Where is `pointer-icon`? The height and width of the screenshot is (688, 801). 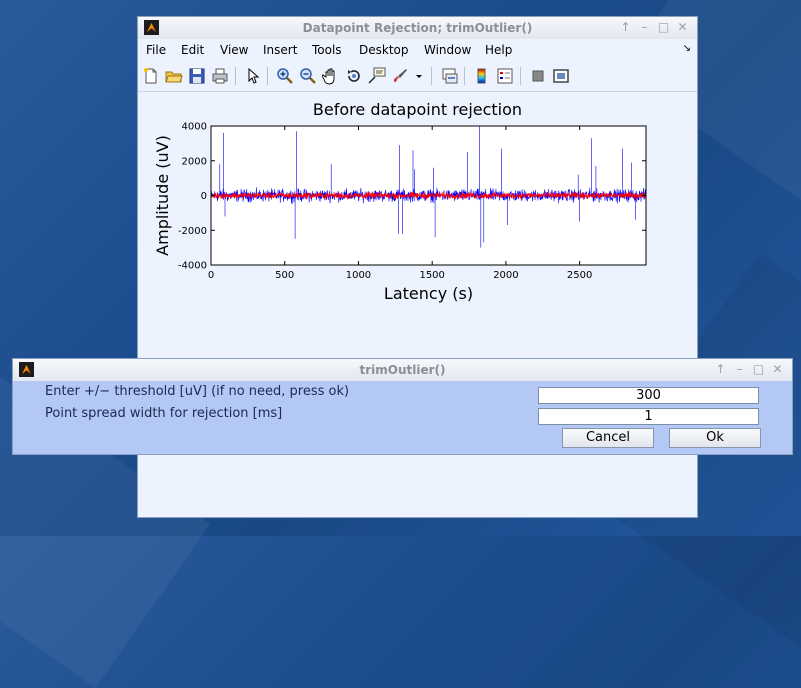 pointer-icon is located at coordinates (253, 76).